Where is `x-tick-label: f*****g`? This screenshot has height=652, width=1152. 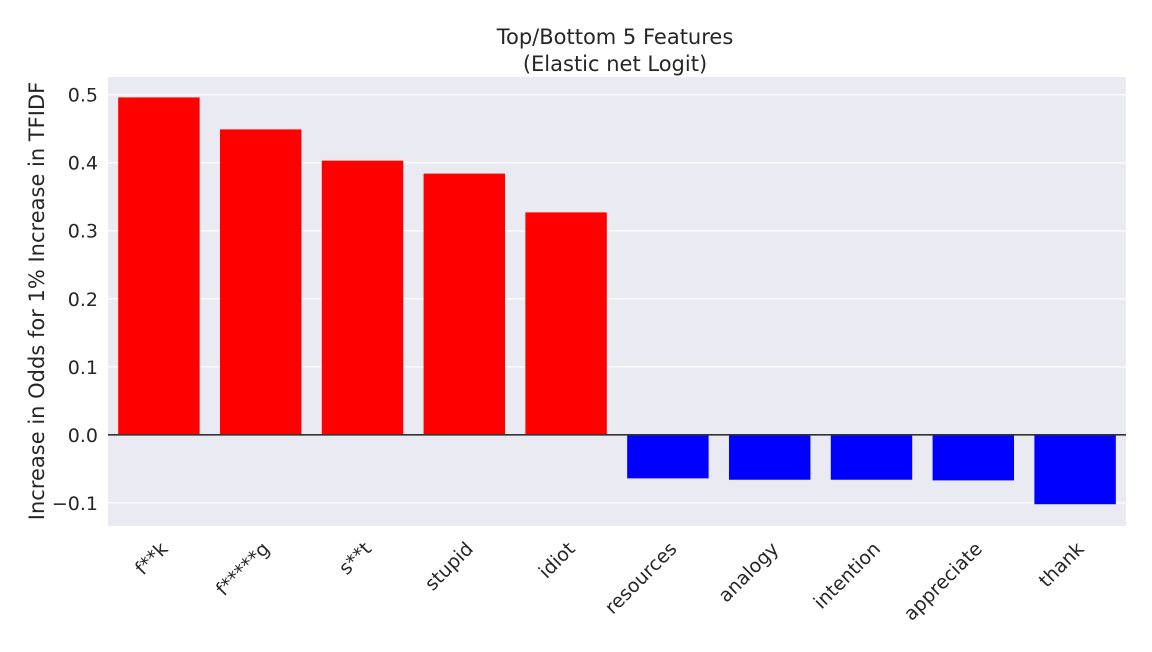 x-tick-label: f*****g is located at coordinates (243, 569).